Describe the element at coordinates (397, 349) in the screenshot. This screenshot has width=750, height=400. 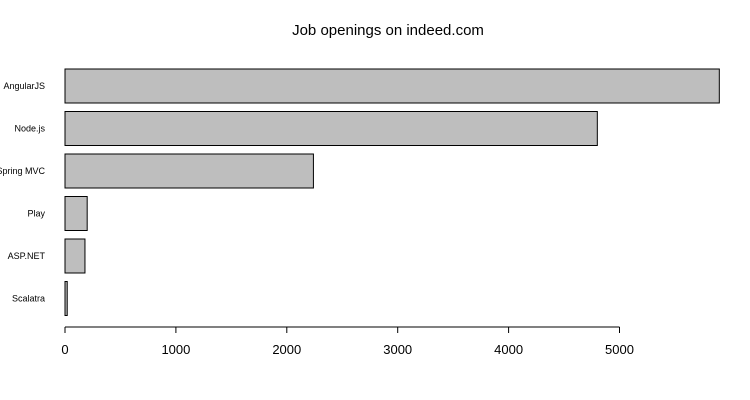
I see `x-tick-label: 3000` at that location.